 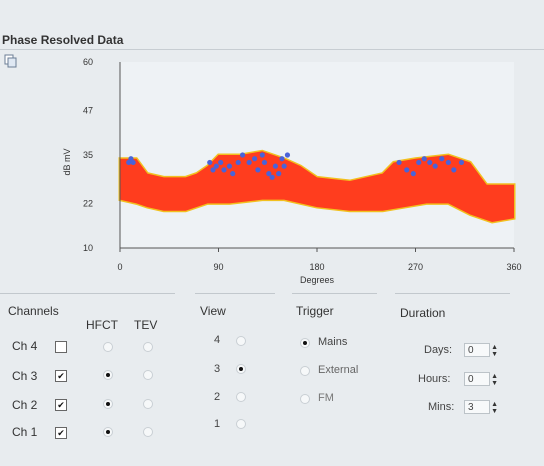 I want to click on channel-label-2: Ch 2, so click(x=24, y=405).